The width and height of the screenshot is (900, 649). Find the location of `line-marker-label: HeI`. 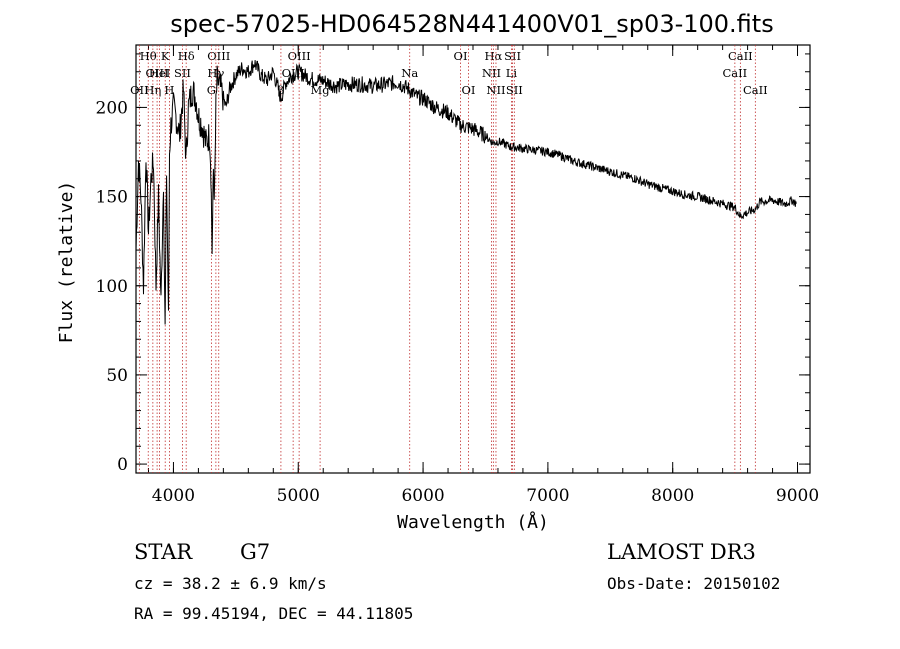

line-marker-label: HeI is located at coordinates (159, 73).